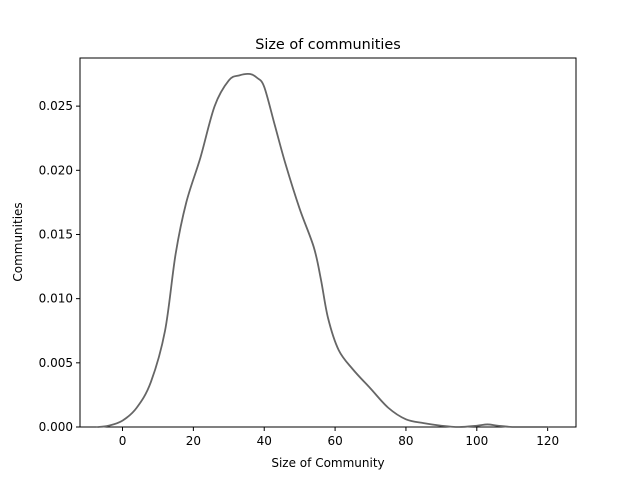  I want to click on y-tick-label: 0.000, so click(56, 427).